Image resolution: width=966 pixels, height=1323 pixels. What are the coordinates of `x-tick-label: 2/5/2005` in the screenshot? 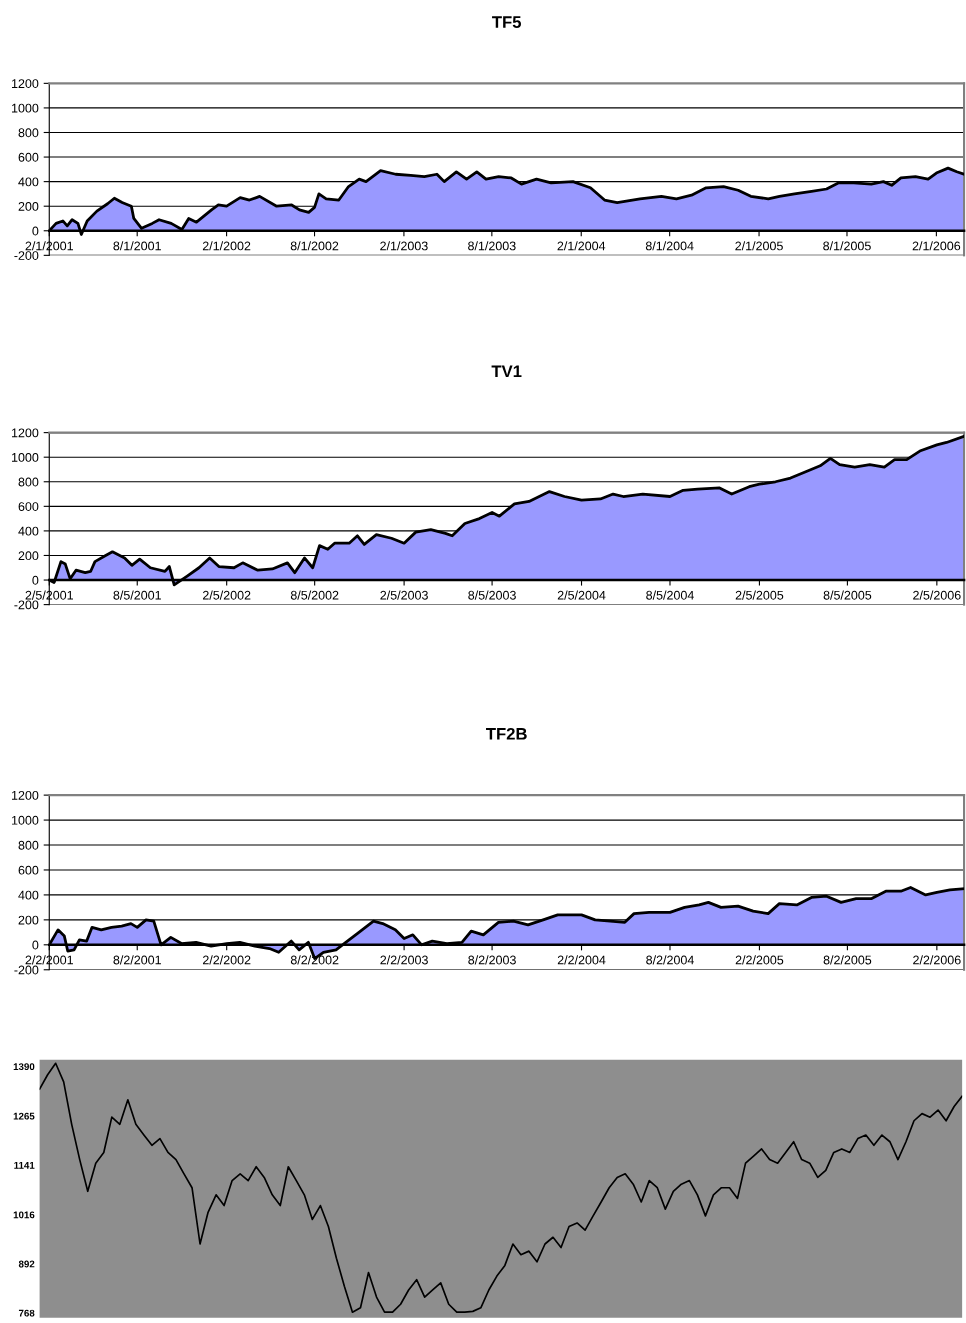 It's located at (759, 595).